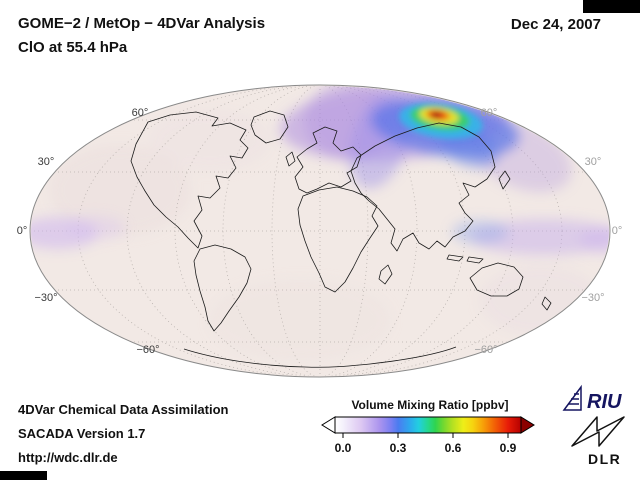 The height and width of the screenshot is (480, 640). I want to click on footer-line-url: http://wdc.dlr.de, so click(68, 457).